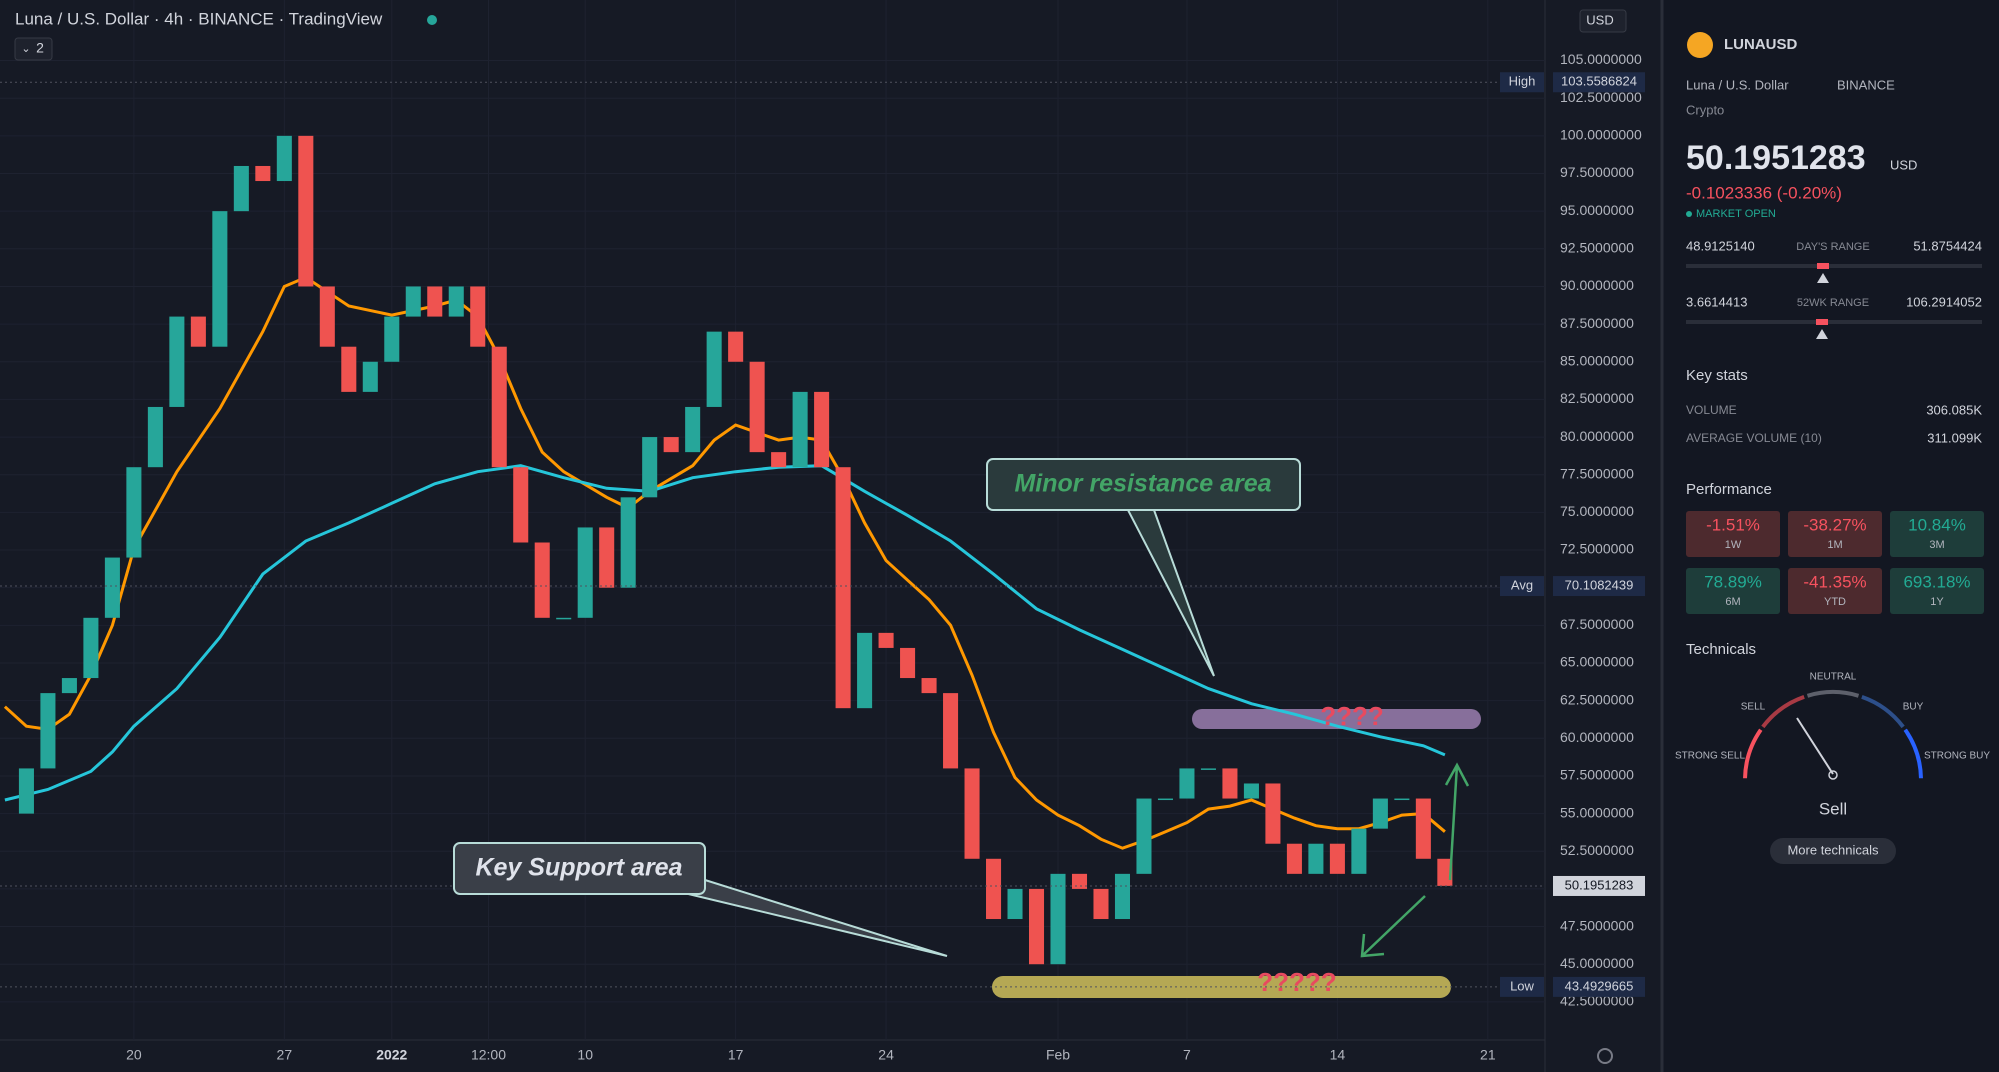 This screenshot has height=1072, width=1999. What do you see at coordinates (40, 48) in the screenshot?
I see `badge-text: 2` at bounding box center [40, 48].